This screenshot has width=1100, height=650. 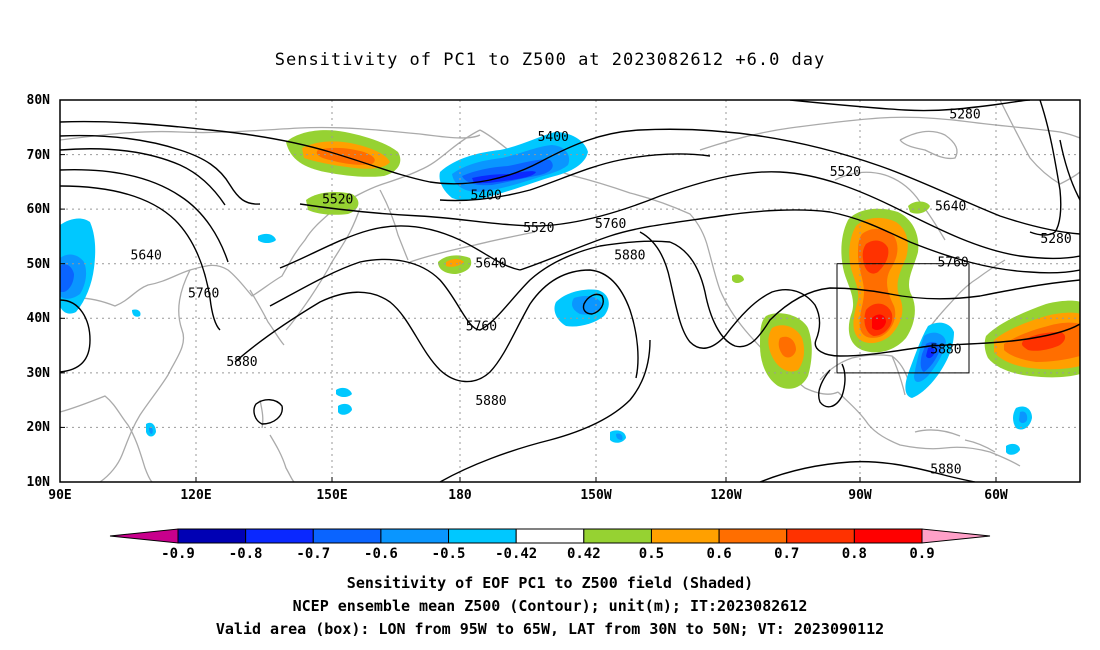 I want to click on contour-5880-f, so click(x=867, y=471).